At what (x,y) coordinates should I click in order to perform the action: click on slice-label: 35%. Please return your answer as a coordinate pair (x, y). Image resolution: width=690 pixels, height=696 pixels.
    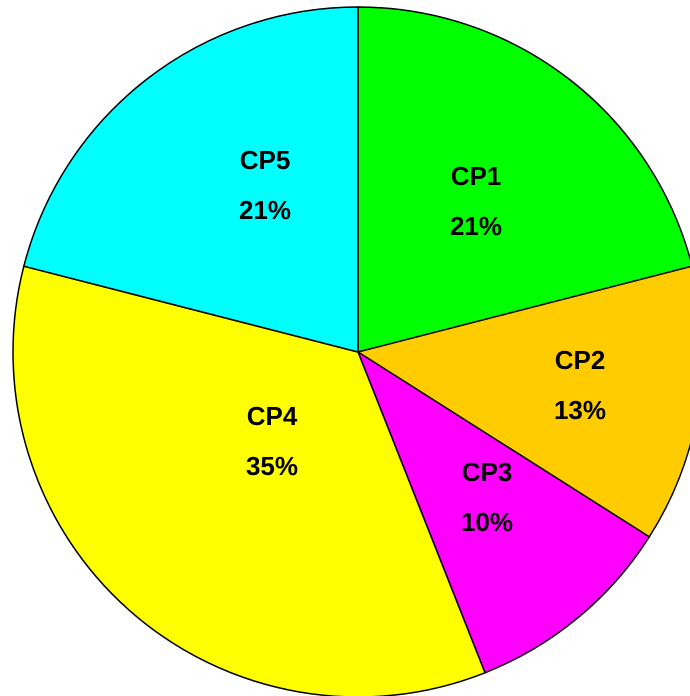
    Looking at the image, I should click on (272, 466).